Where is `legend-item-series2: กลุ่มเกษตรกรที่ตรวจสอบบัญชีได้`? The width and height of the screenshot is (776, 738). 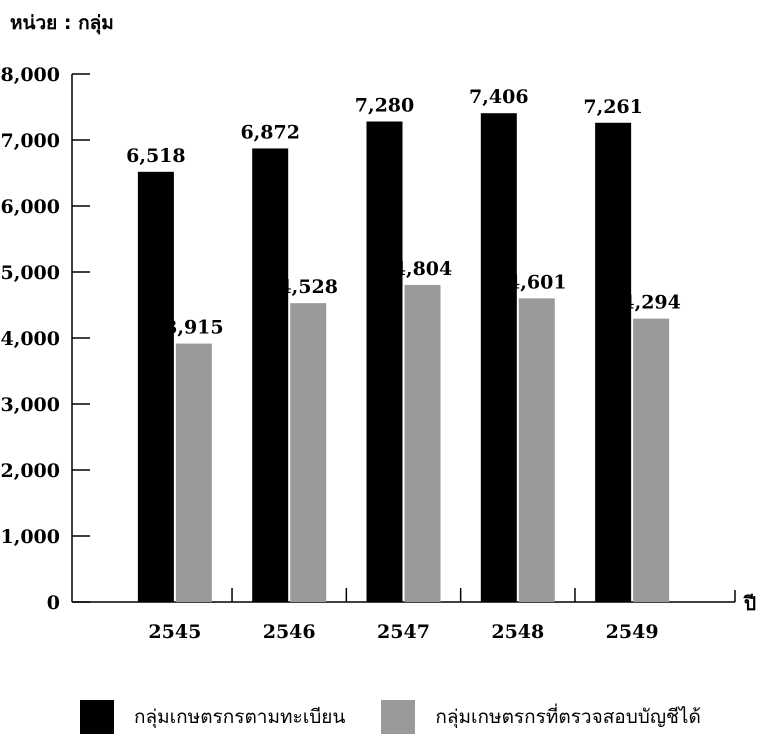 legend-item-series2: กลุ่มเกษตรกรที่ตรวจสอบบัญชีได้ is located at coordinates (541, 717).